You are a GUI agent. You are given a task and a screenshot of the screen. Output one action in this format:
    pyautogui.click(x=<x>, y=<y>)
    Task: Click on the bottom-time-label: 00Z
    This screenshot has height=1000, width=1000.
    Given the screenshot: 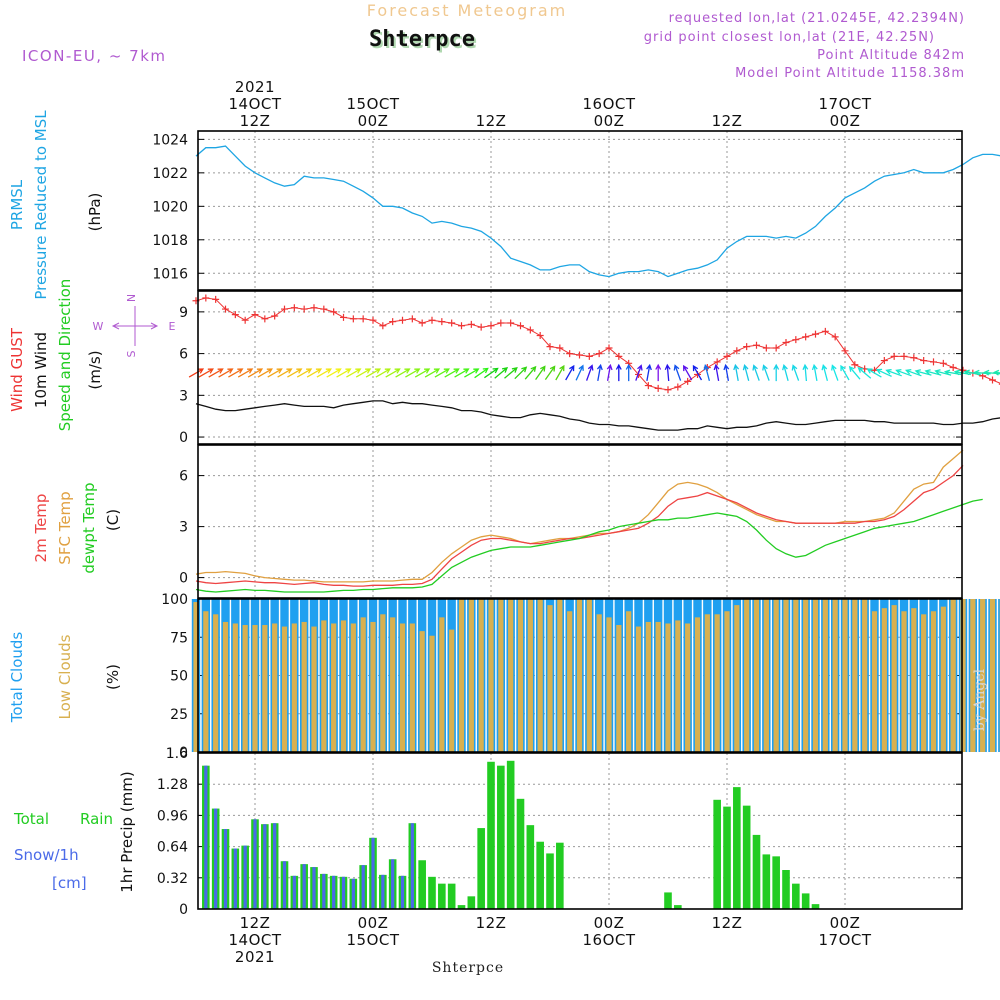 What is the action you would take?
    pyautogui.click(x=609, y=923)
    